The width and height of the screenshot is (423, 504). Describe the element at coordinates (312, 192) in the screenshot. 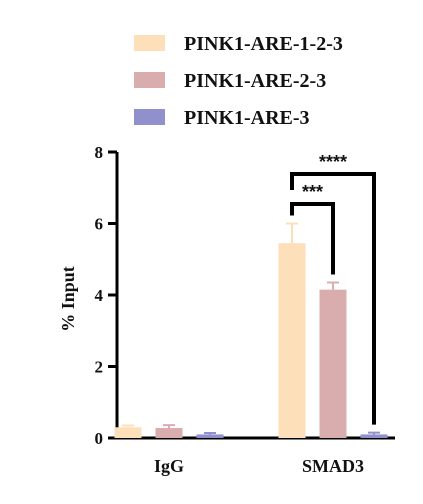

I see `significance-label: ***` at that location.